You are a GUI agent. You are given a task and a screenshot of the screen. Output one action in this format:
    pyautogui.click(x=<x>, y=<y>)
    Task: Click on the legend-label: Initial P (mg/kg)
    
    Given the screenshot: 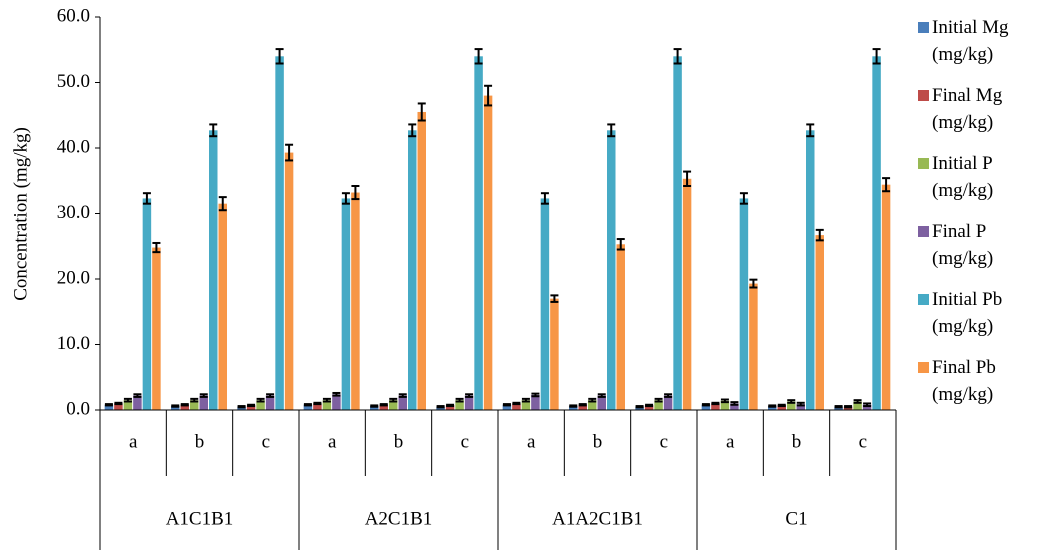 What is the action you would take?
    pyautogui.click(x=963, y=177)
    